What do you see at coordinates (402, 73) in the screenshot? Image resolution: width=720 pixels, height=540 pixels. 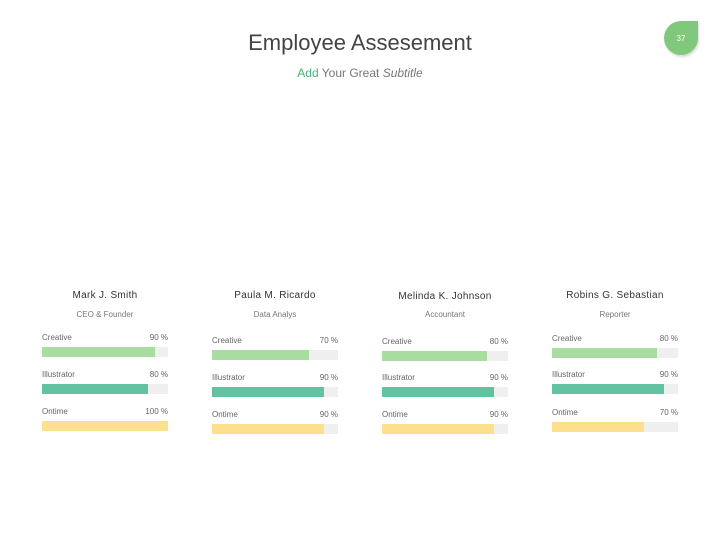 I see `subtitle-italic: Subtitle` at bounding box center [402, 73].